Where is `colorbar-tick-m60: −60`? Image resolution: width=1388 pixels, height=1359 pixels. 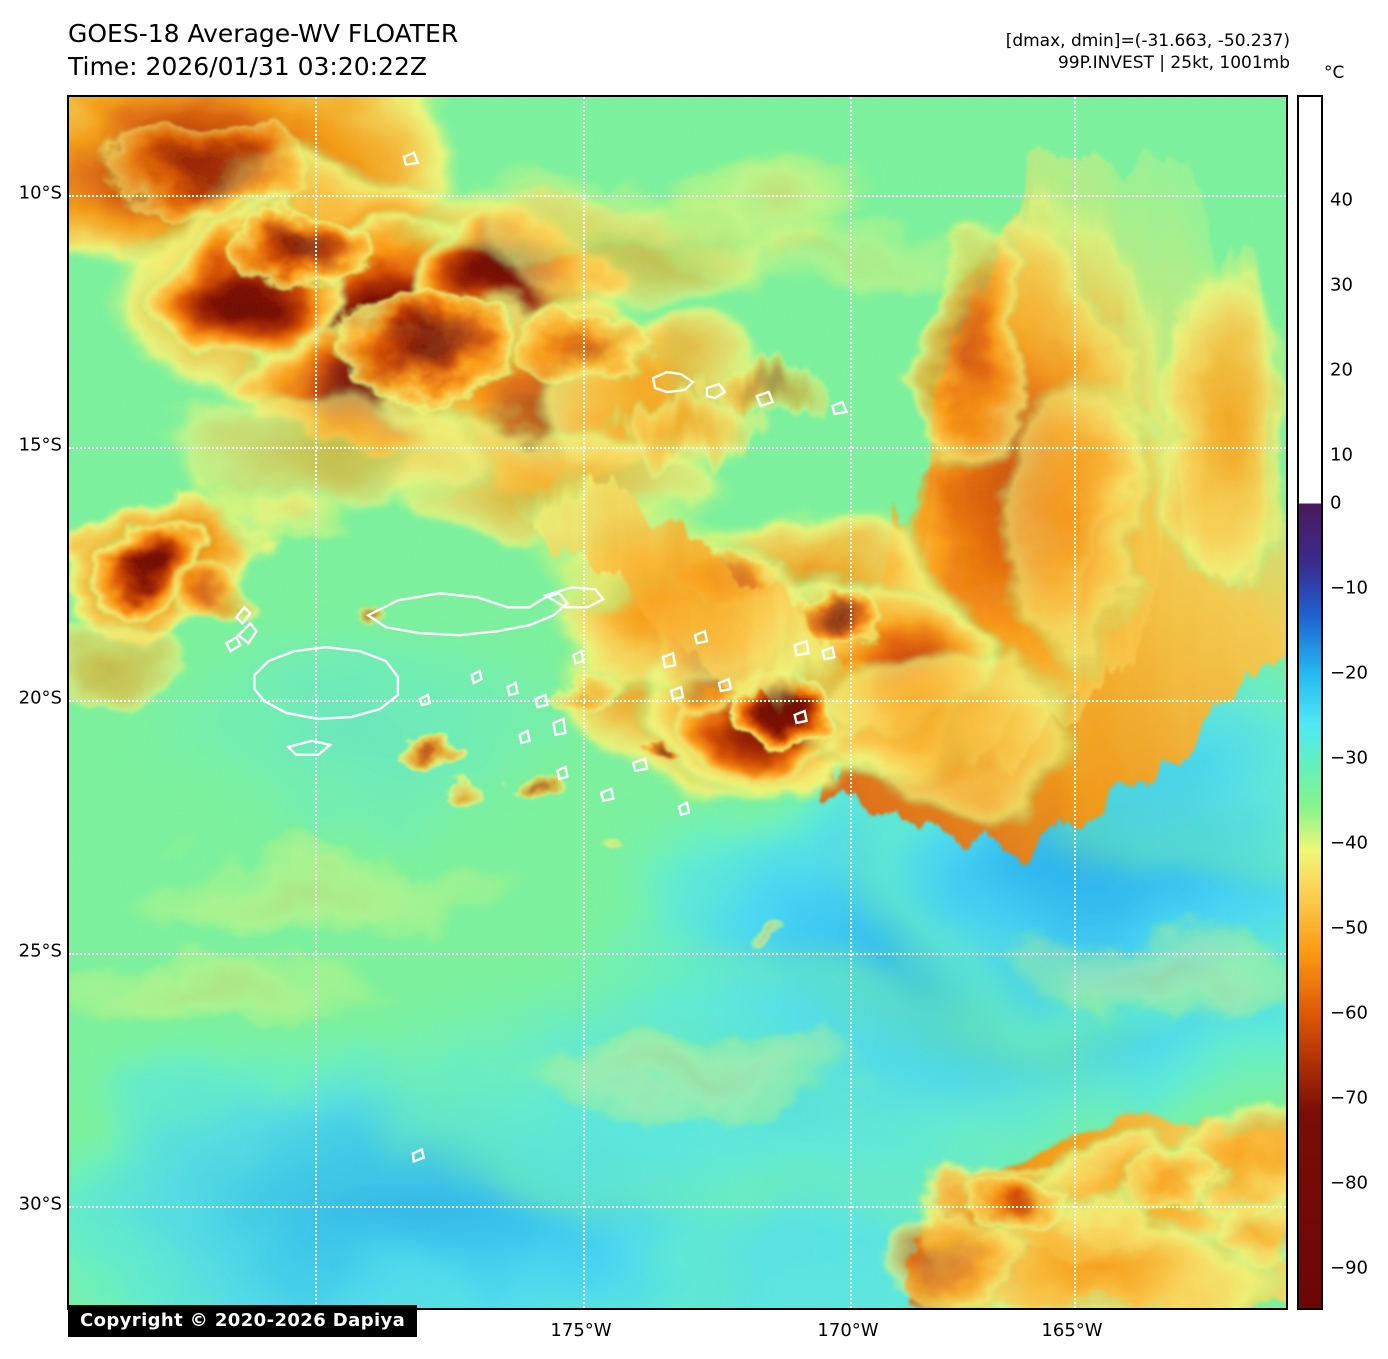
colorbar-tick-m60: −60 is located at coordinates (1349, 1013).